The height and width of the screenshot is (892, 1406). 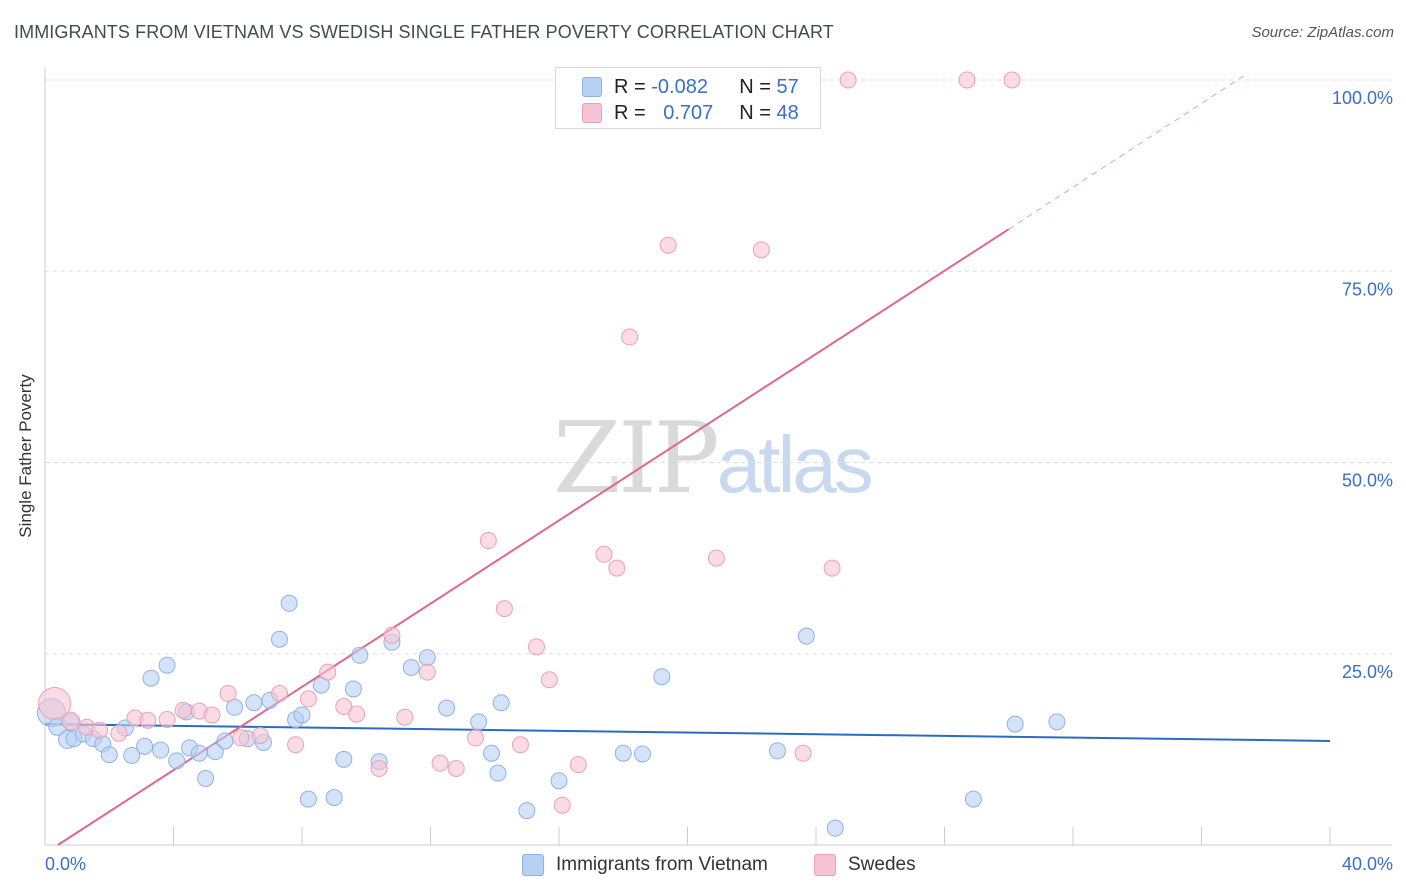 What do you see at coordinates (1367, 481) in the screenshot?
I see `y-tick-label: 50.0%` at bounding box center [1367, 481].